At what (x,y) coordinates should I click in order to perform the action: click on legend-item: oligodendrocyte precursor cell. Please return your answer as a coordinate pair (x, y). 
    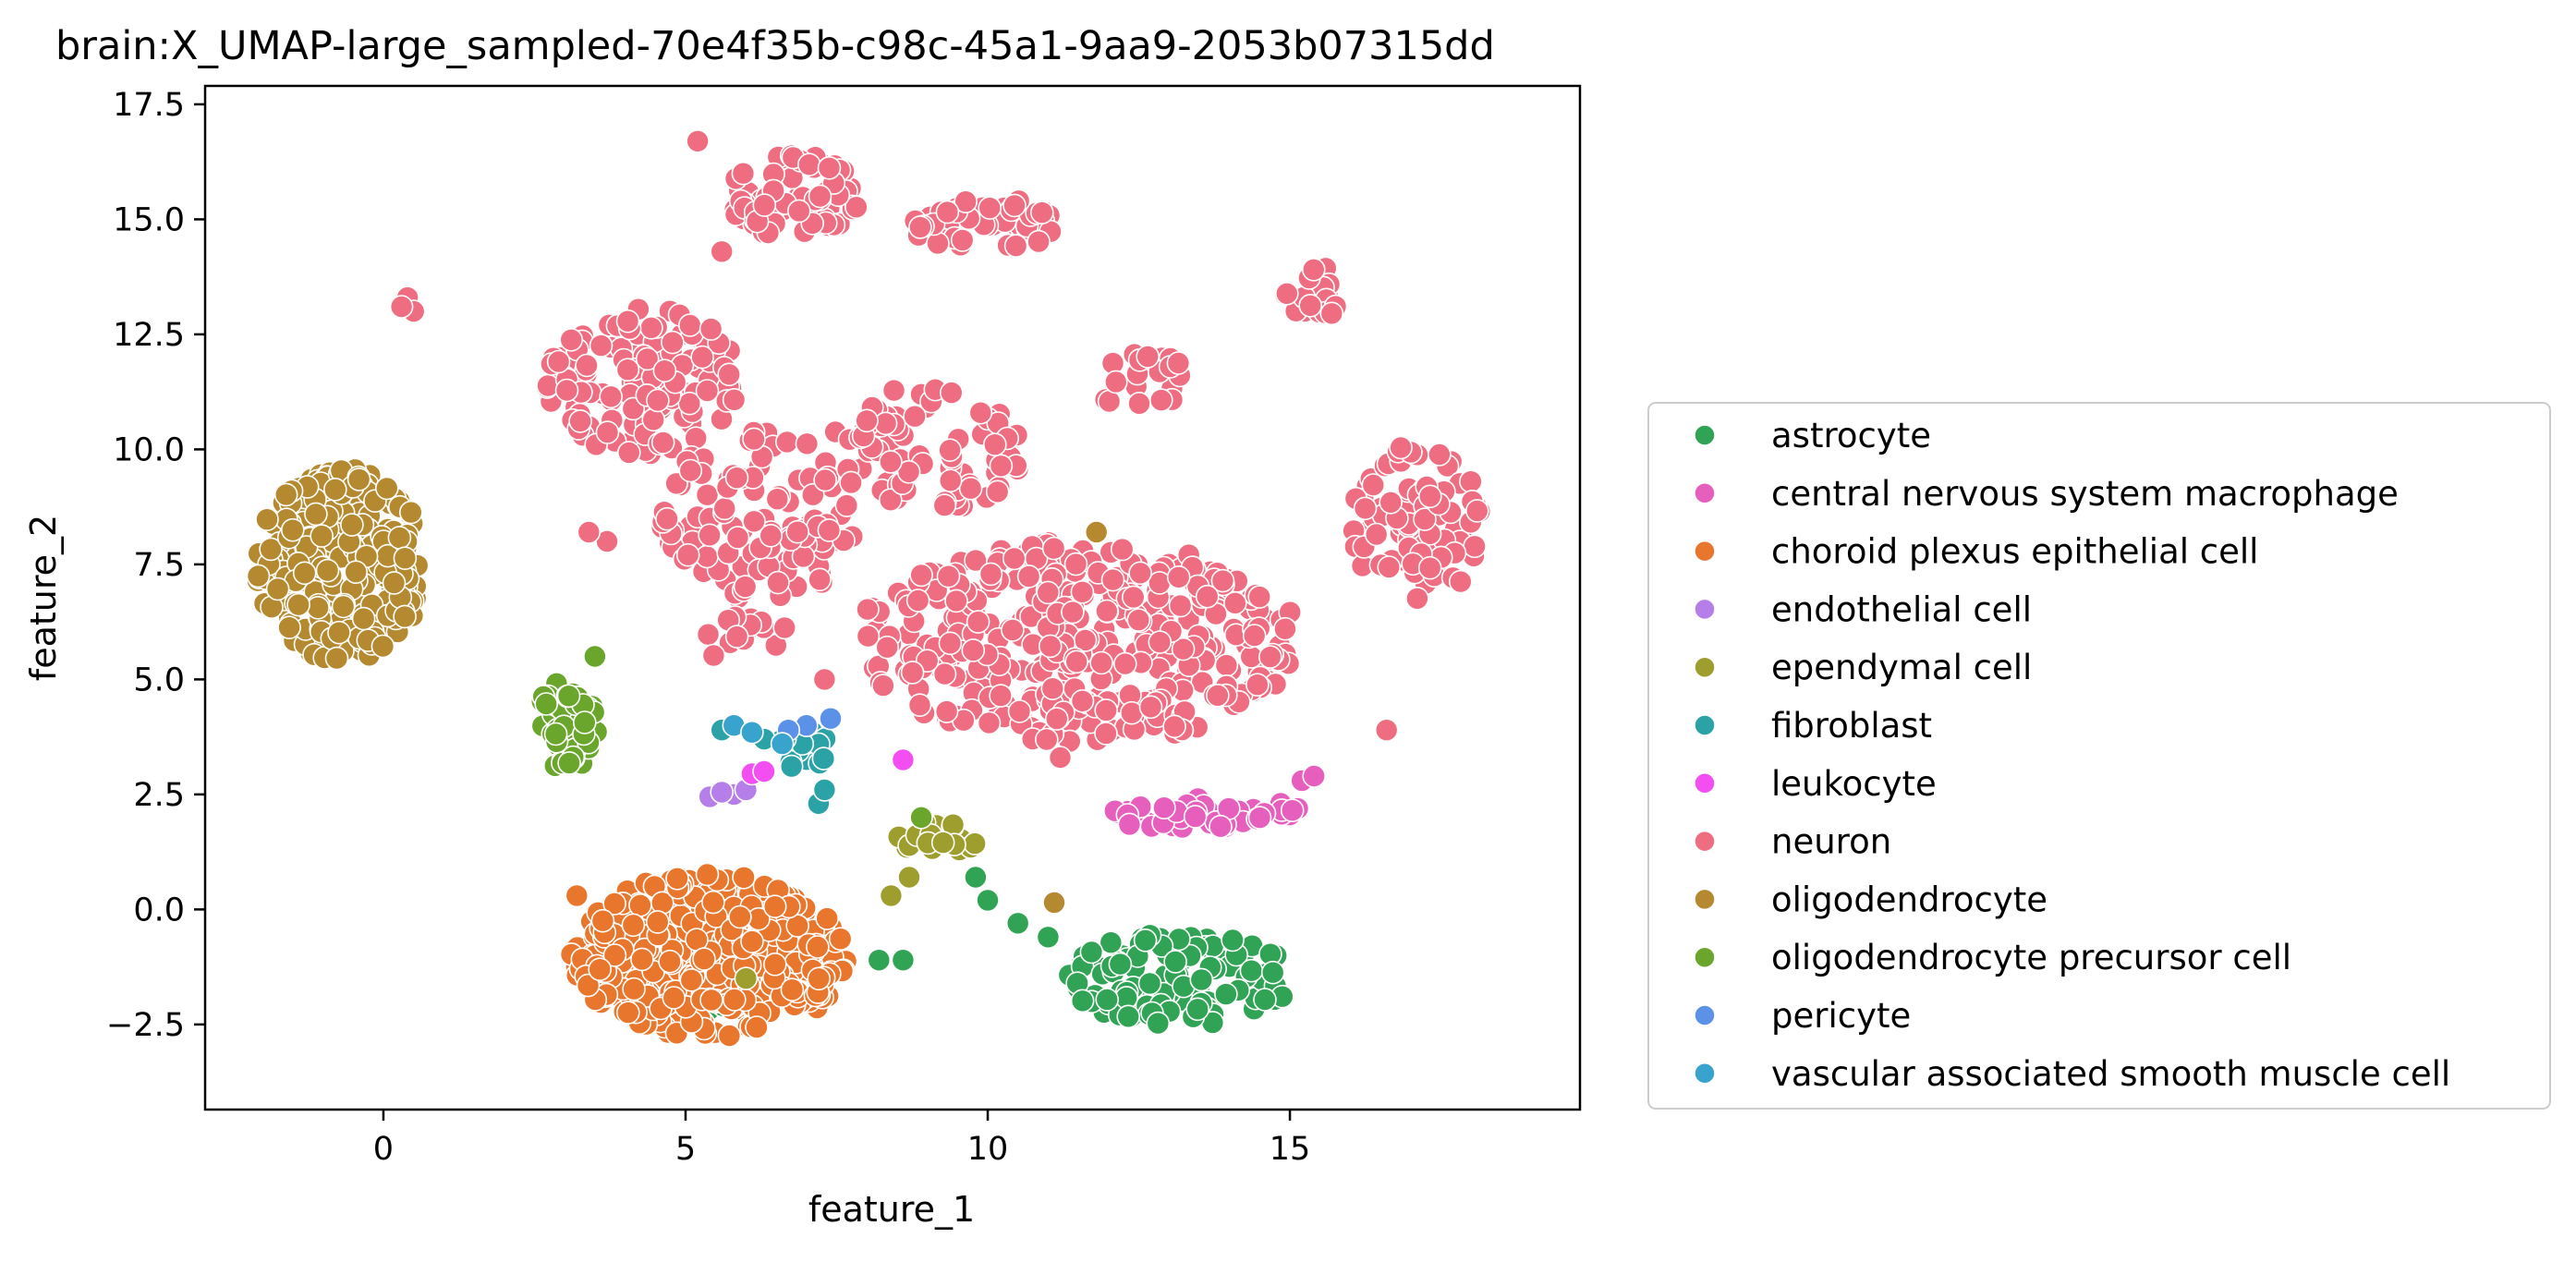
    Looking at the image, I should click on (1993, 958).